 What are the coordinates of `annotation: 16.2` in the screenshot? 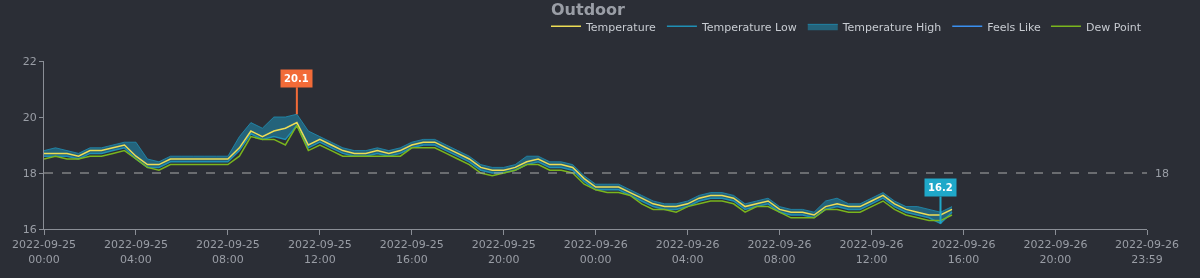 It's located at (940, 187).